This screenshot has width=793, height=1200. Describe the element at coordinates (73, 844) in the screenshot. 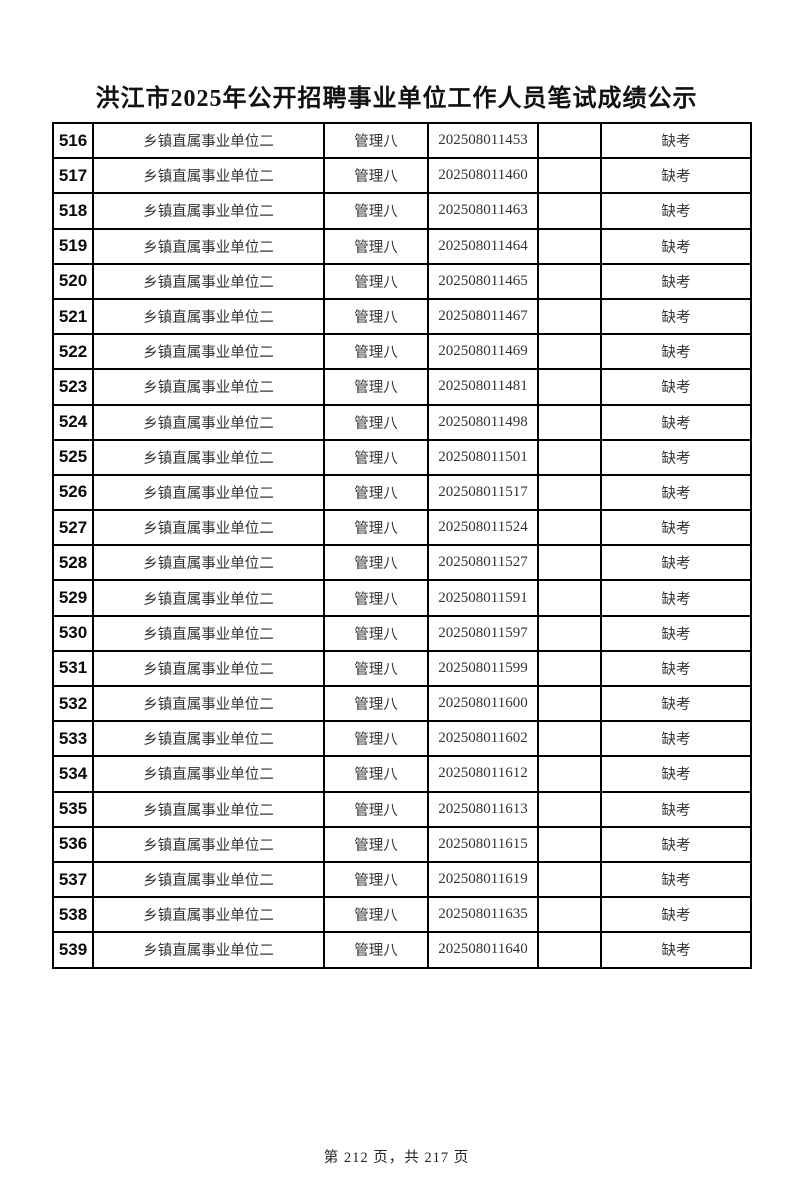

I see `row-number-cell: 536` at that location.